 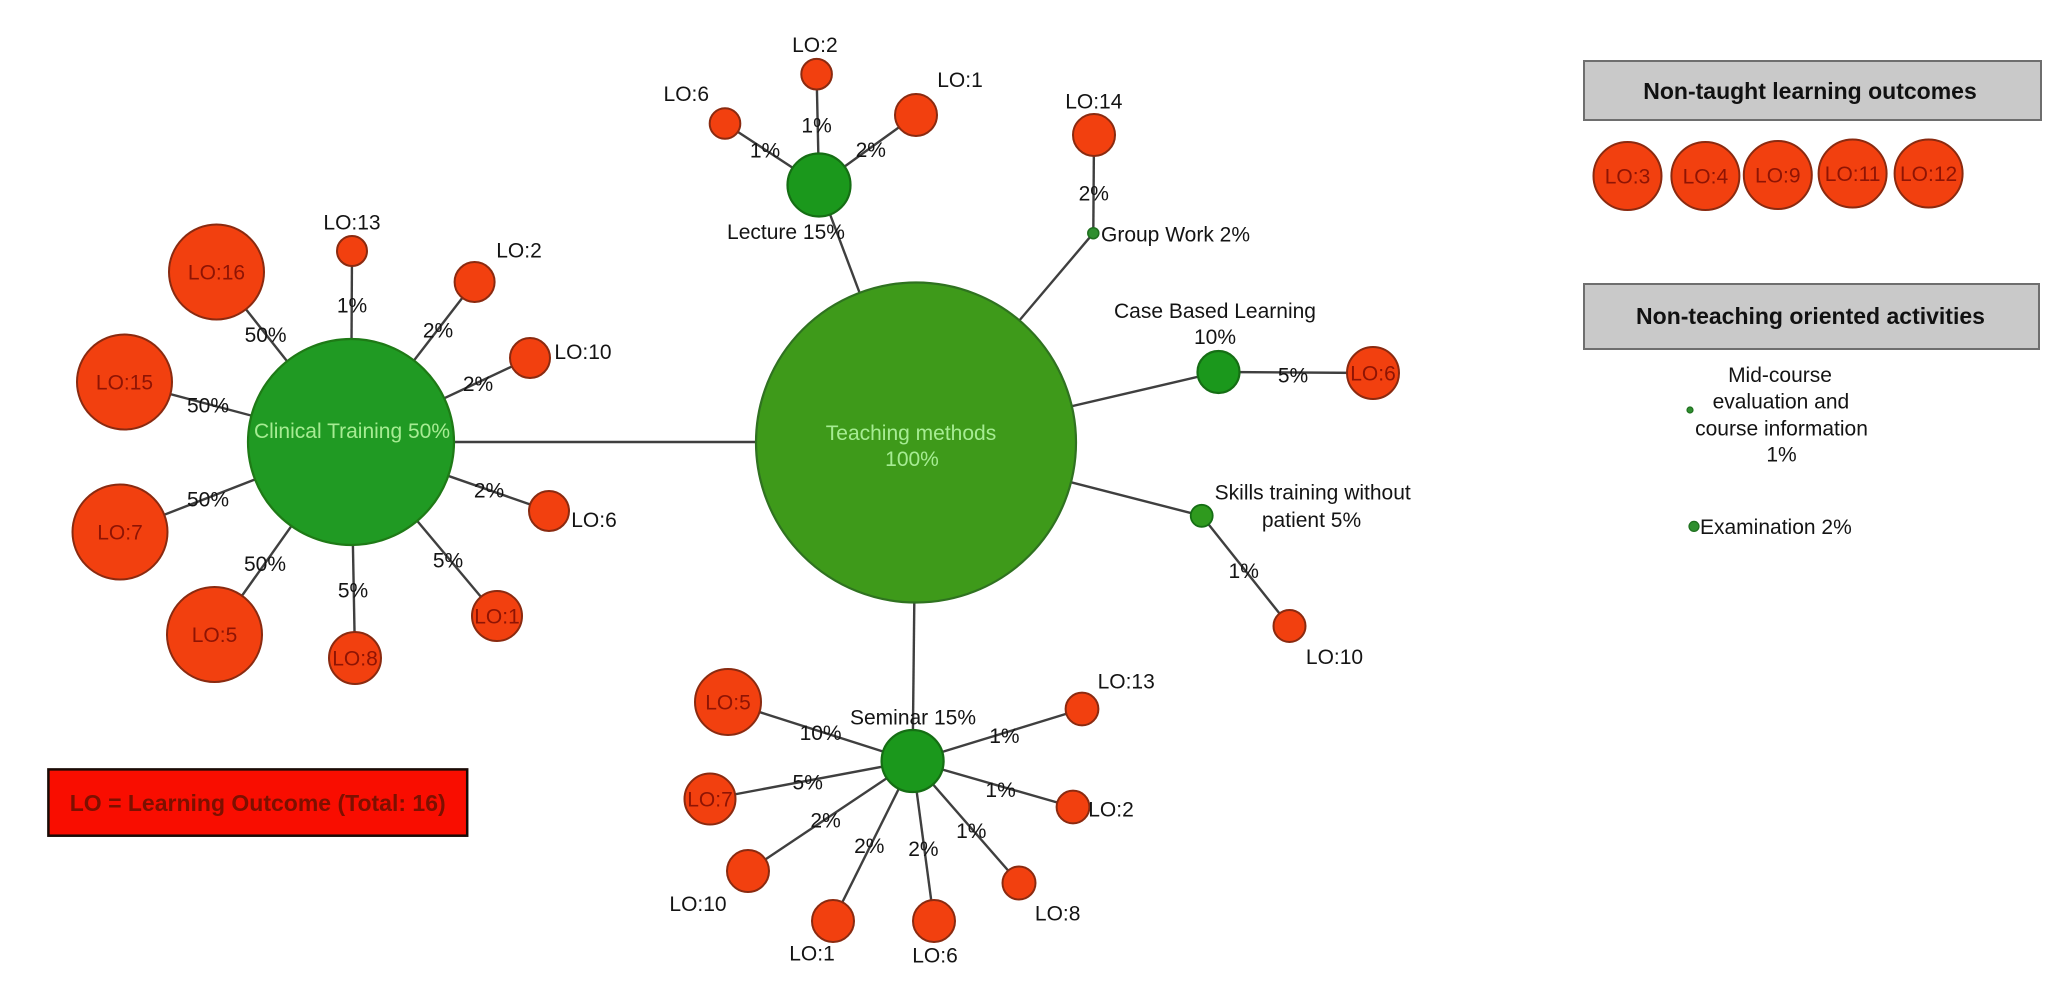 I want to click on svg-text: LO:4, so click(x=1706, y=177).